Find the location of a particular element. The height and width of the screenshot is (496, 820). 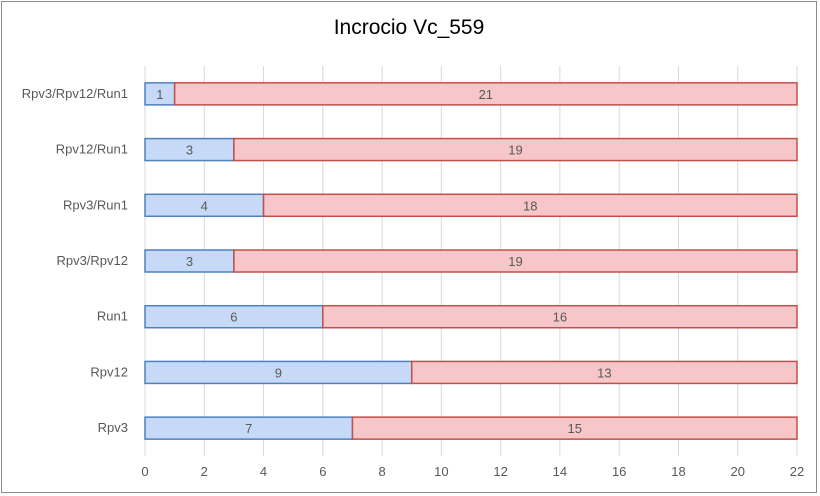

x-tick-label: 6 is located at coordinates (322, 471).